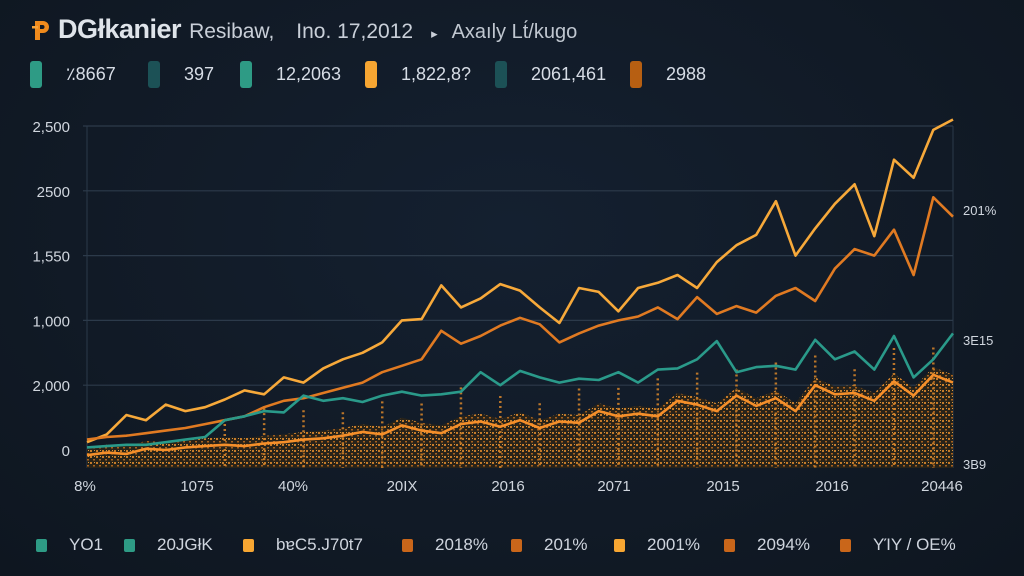 Image resolution: width=1024 pixels, height=576 pixels. Describe the element at coordinates (293, 486) in the screenshot. I see `x-tick-label: 40%` at that location.